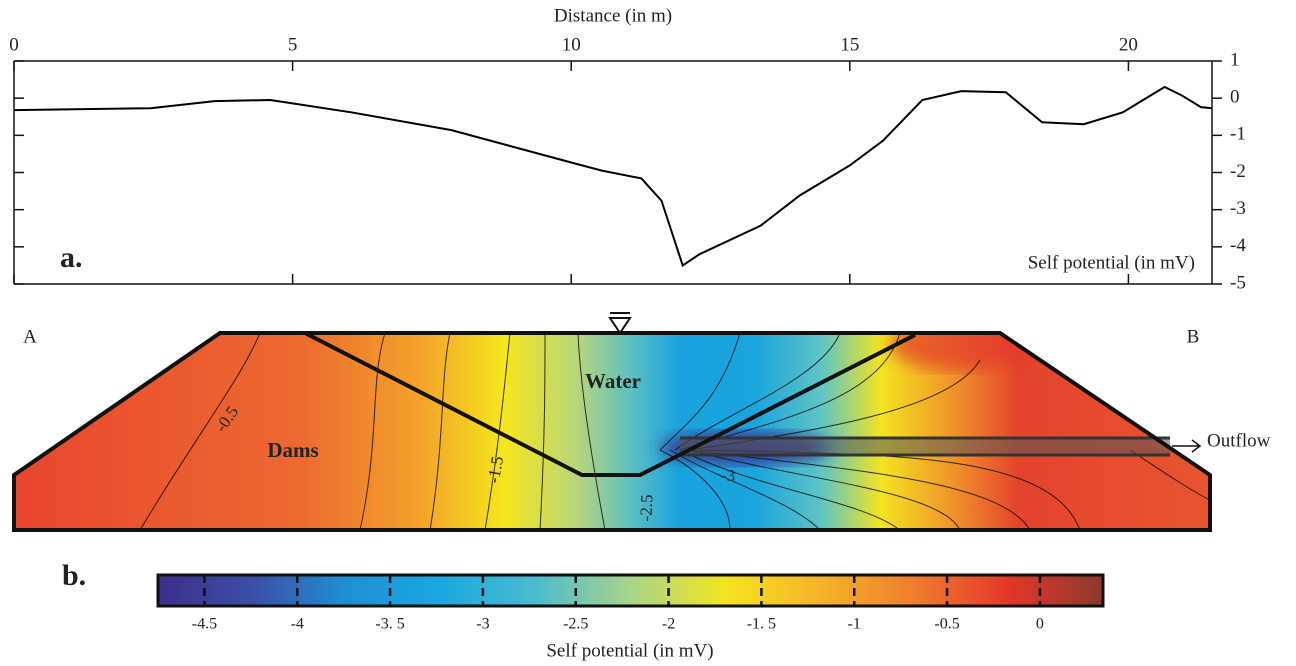  Describe the element at coordinates (1235, 97) in the screenshot. I see `y-tick-label: 0` at that location.